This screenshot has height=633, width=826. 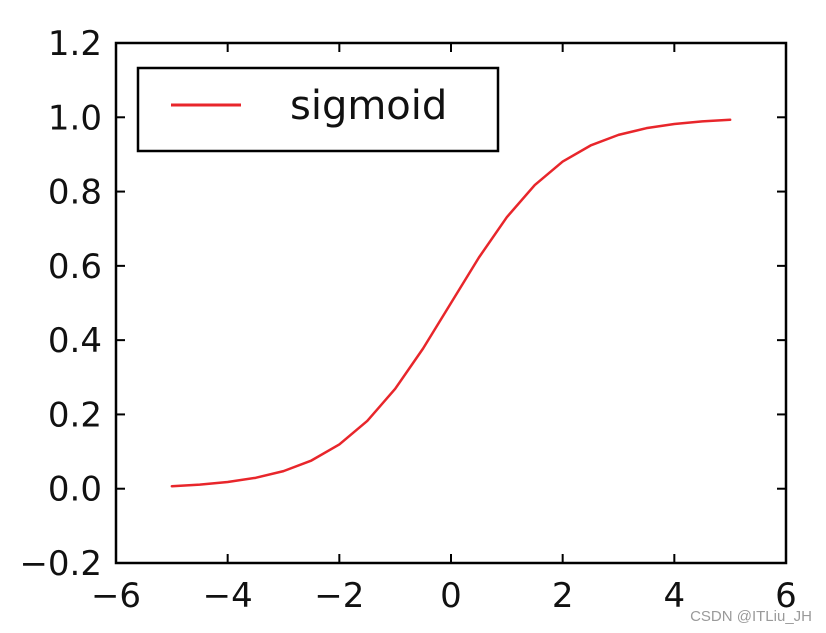 What do you see at coordinates (75, 118) in the screenshot?
I see `y-tick-label: 1.0` at bounding box center [75, 118].